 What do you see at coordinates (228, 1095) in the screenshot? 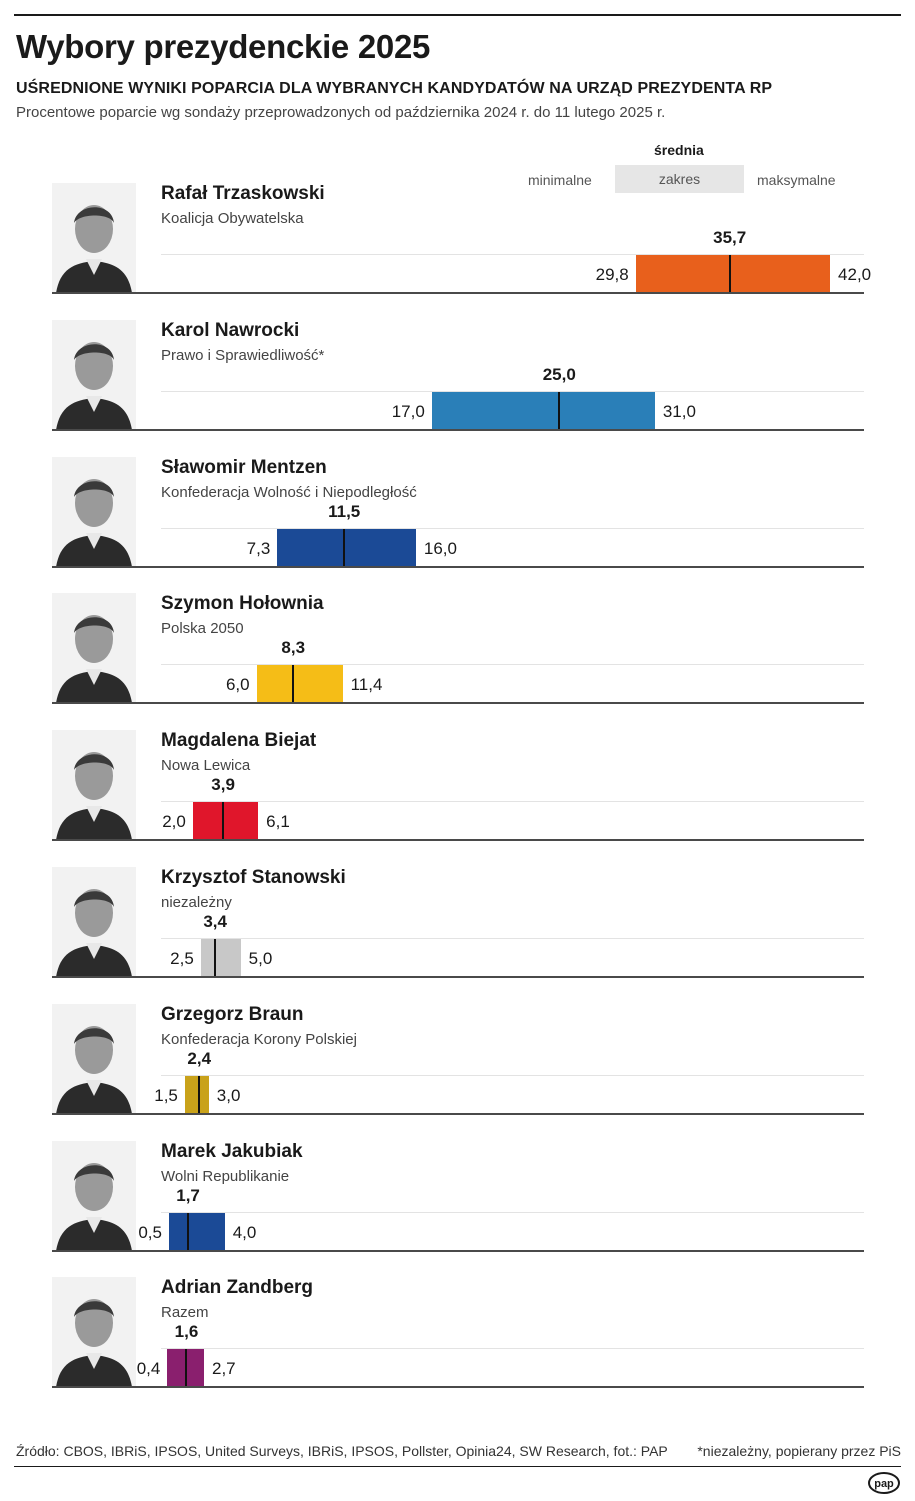
I see `max-value-label: 3,0` at bounding box center [228, 1095].